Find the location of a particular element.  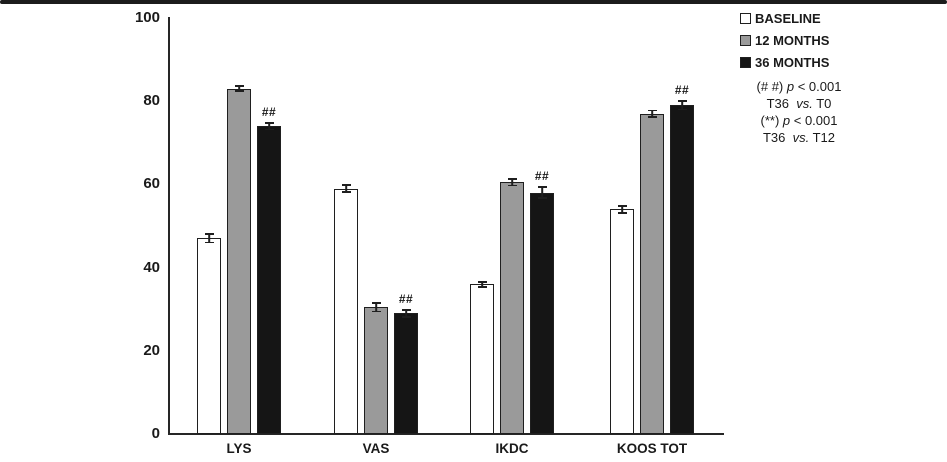

error-bar-12-months-koos-tot is located at coordinates (652, 113).